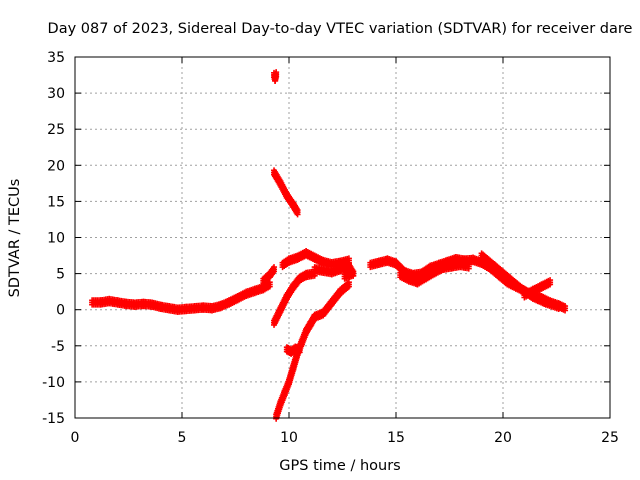  Describe the element at coordinates (56, 130) in the screenshot. I see `y-tick-label: 25` at that location.